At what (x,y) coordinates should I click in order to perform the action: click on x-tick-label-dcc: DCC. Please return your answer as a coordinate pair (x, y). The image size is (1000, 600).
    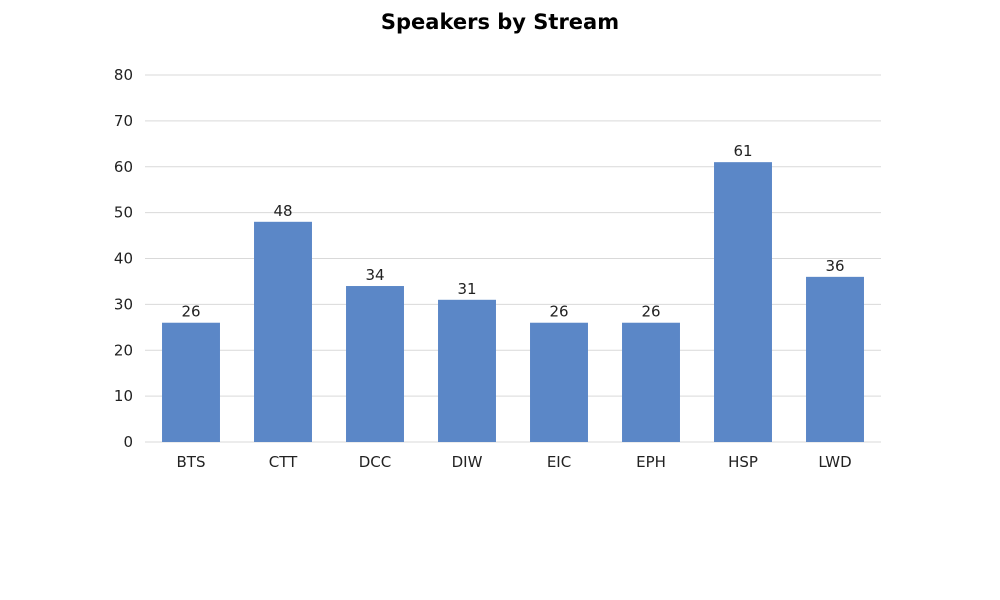
    Looking at the image, I should click on (375, 462).